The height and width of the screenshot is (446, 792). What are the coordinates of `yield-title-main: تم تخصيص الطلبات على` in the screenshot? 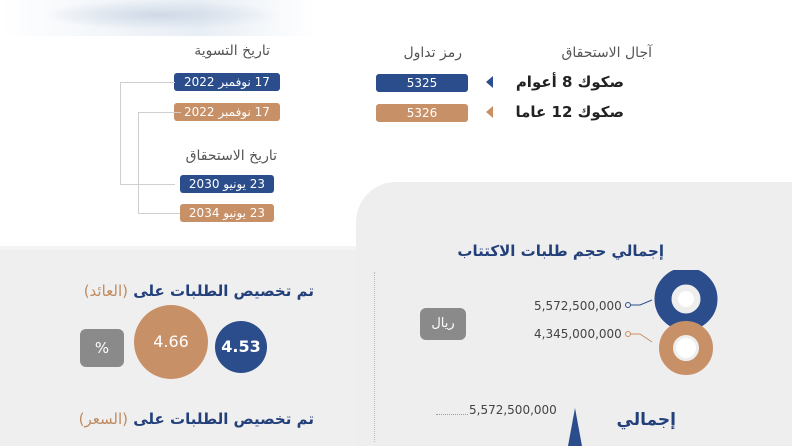 It's located at (223, 291).